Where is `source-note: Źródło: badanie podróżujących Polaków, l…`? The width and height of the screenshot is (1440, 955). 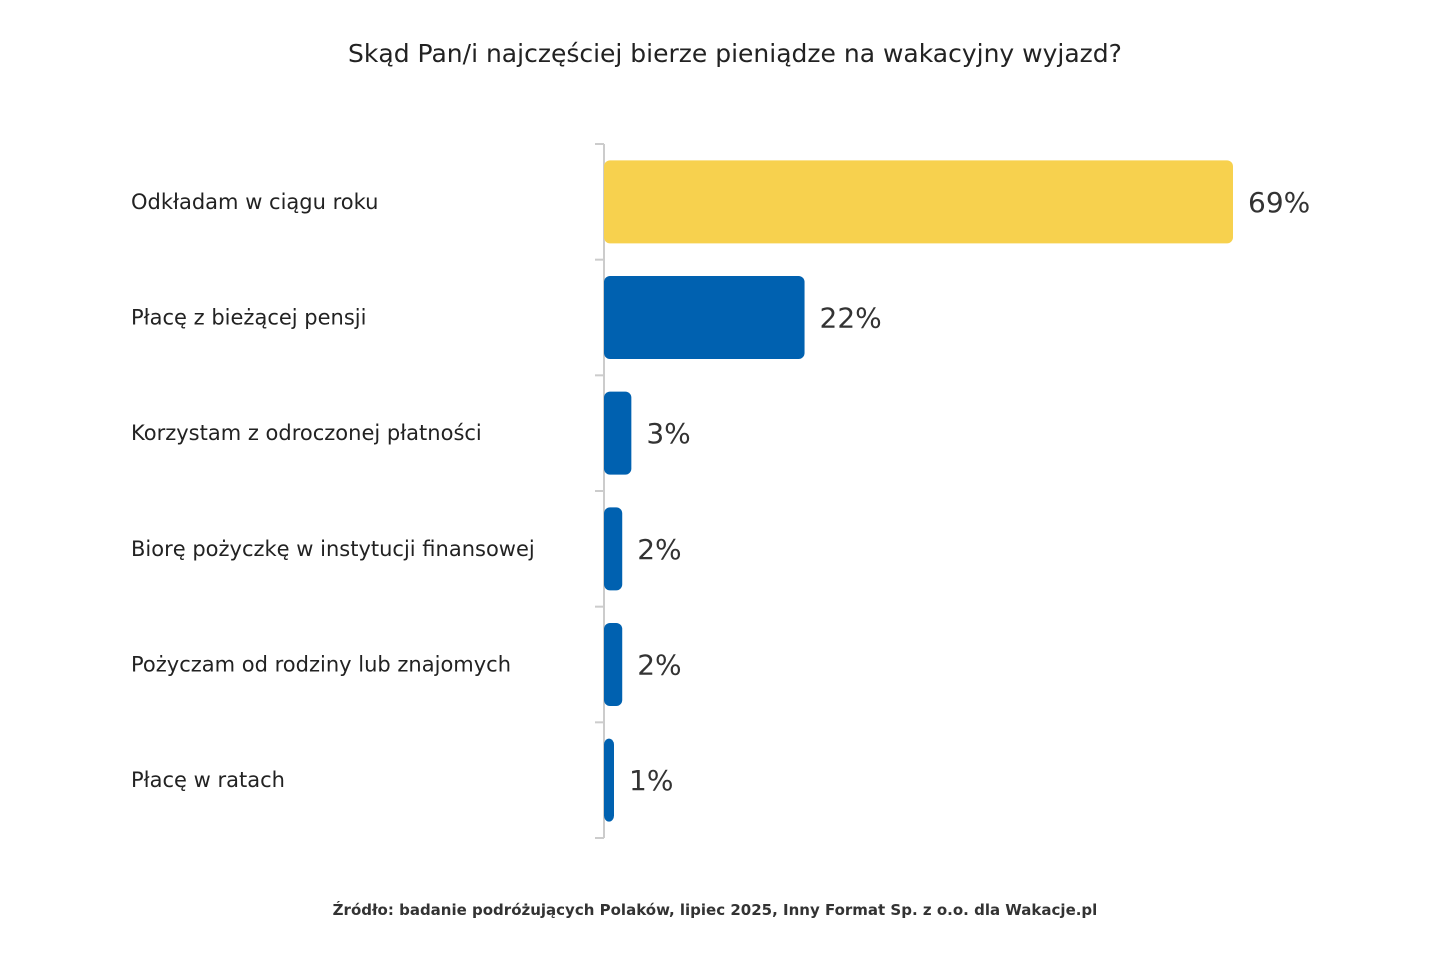
source-note: Źródło: badanie podróżujących Polaków, l… is located at coordinates (715, 909).